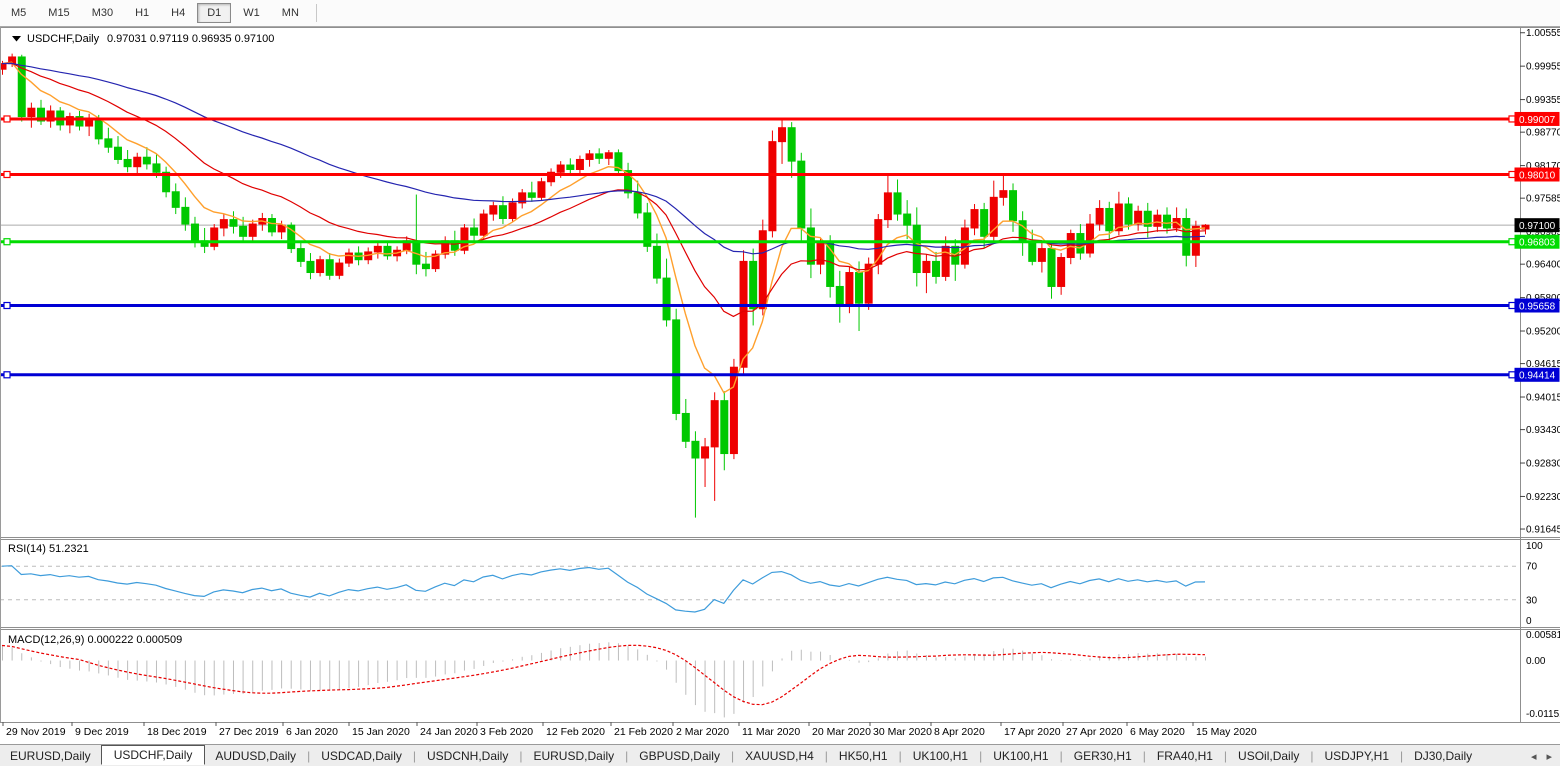  Describe the element at coordinates (863, 756) in the screenshot. I see `symbol-tab-hk50: HK50,H1` at that location.